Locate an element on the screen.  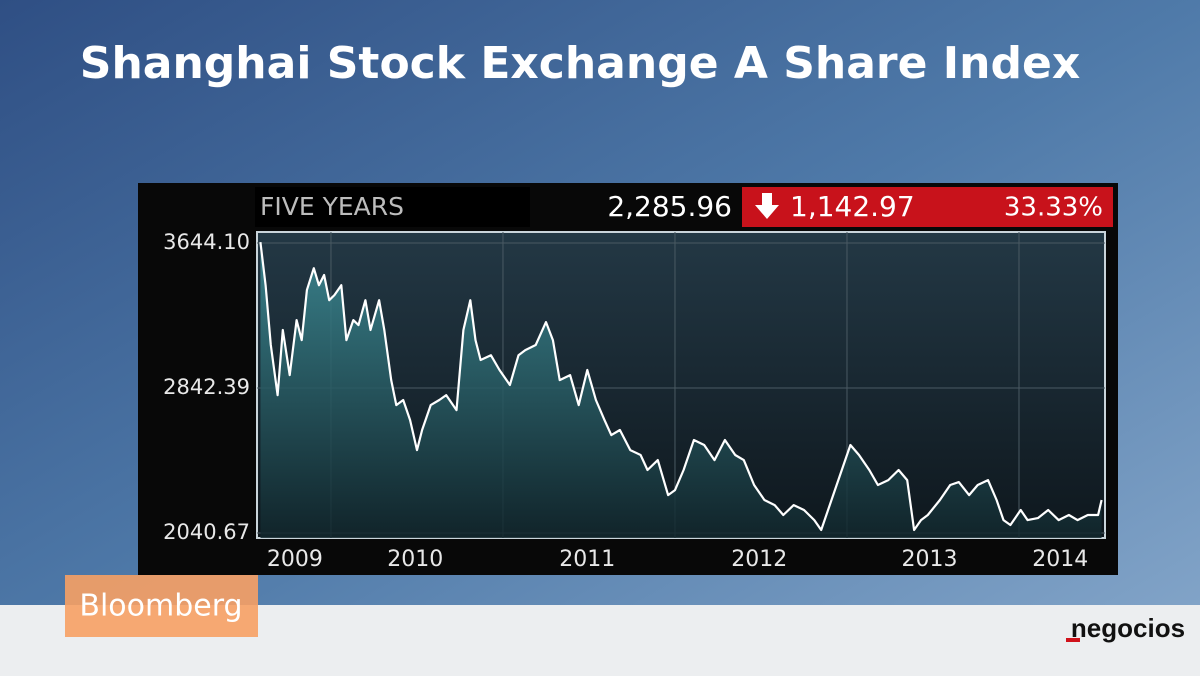
period-box is located at coordinates (392, 207).